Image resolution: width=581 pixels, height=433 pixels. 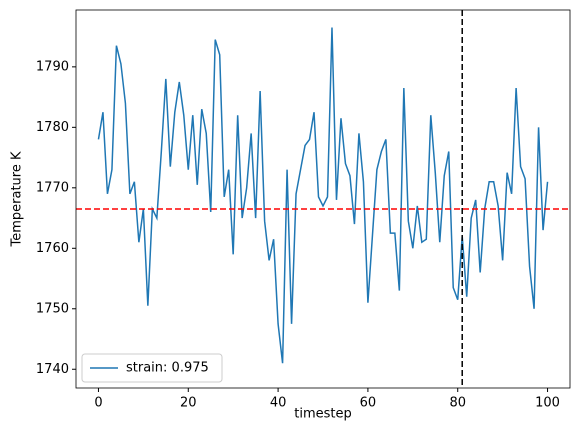 I want to click on legend-box, so click(x=152, y=368).